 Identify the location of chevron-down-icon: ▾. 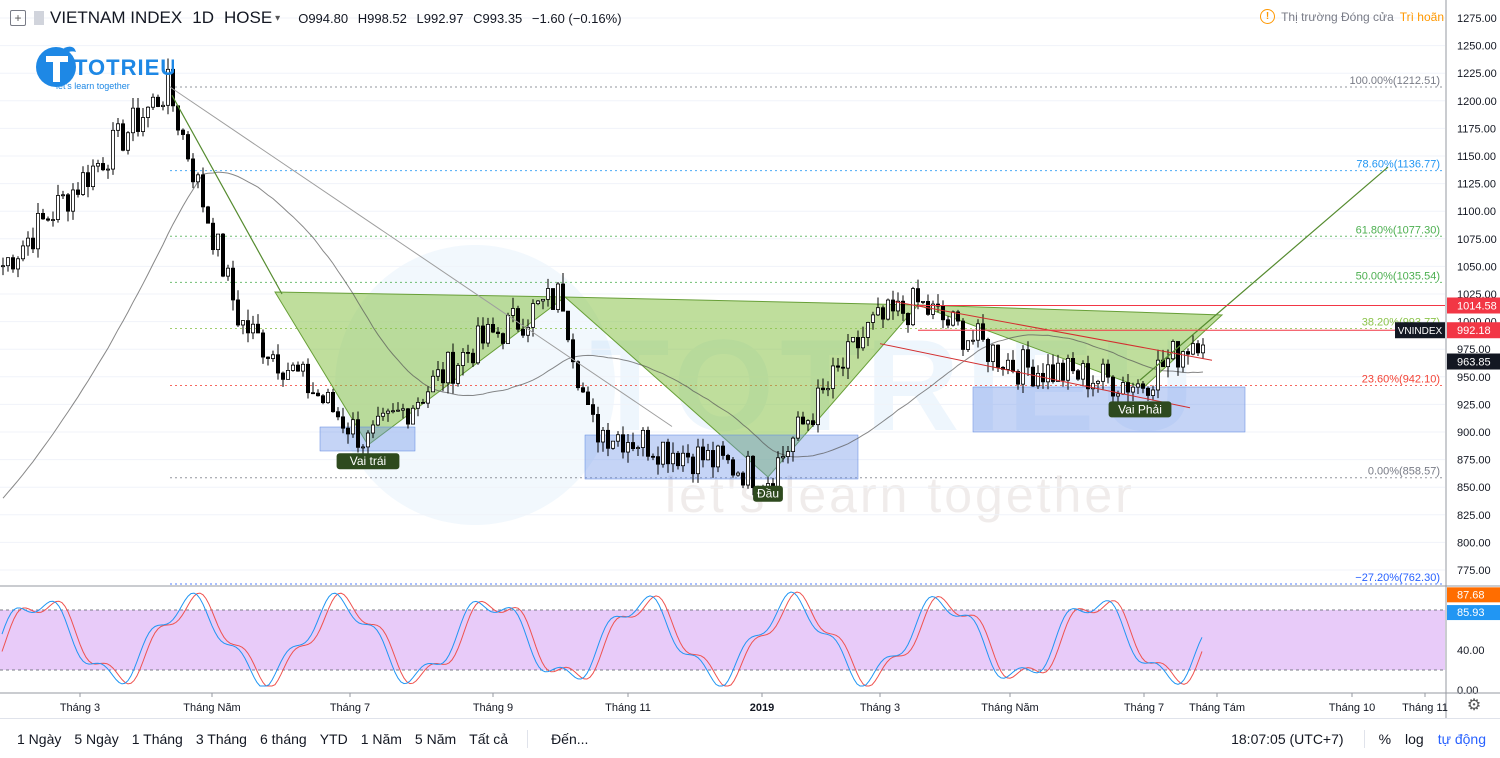
(278, 18).